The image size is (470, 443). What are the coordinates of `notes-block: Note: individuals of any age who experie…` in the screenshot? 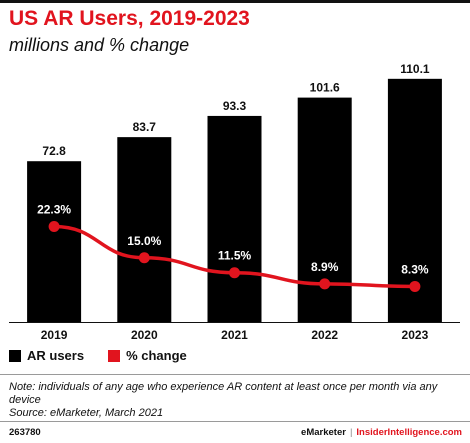 It's located at (229, 400).